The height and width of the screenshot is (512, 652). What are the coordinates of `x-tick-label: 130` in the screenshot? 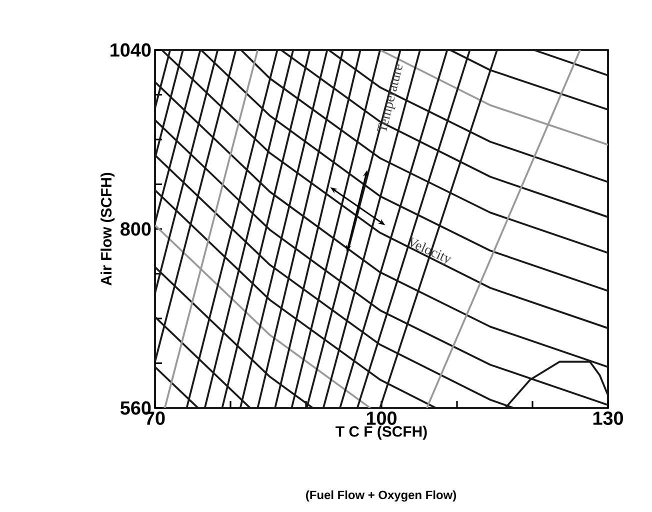 It's located at (608, 418).